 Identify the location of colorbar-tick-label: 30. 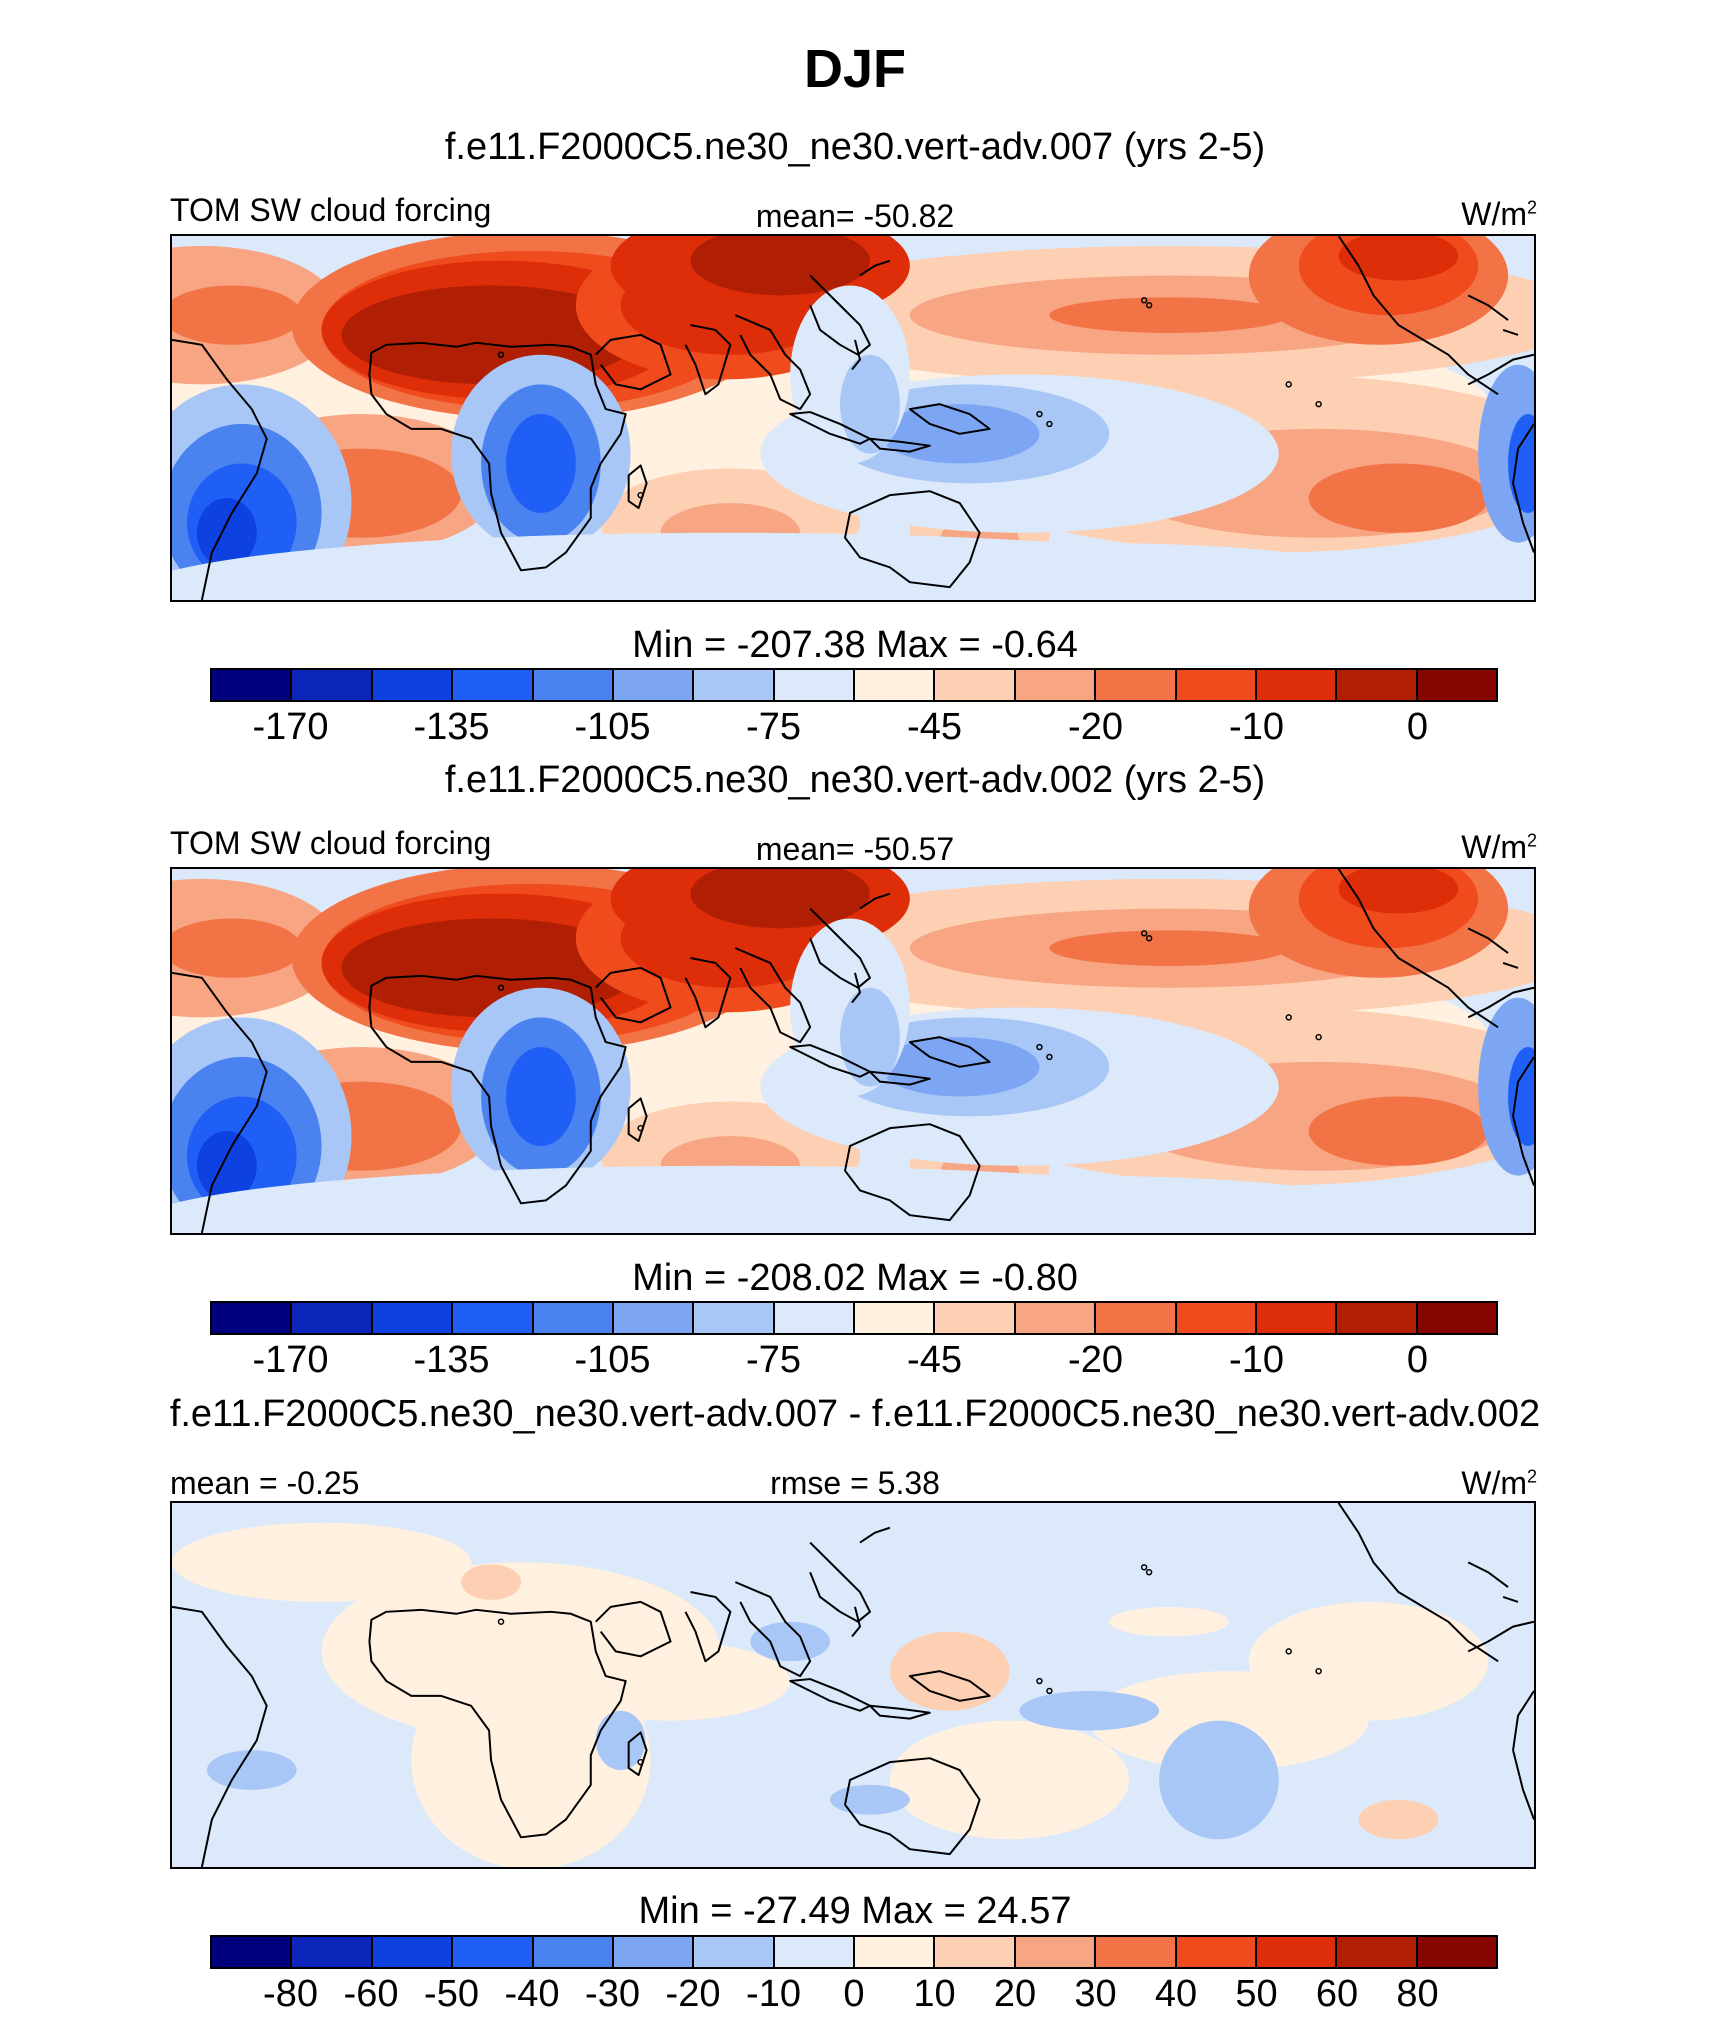
(1095, 1994).